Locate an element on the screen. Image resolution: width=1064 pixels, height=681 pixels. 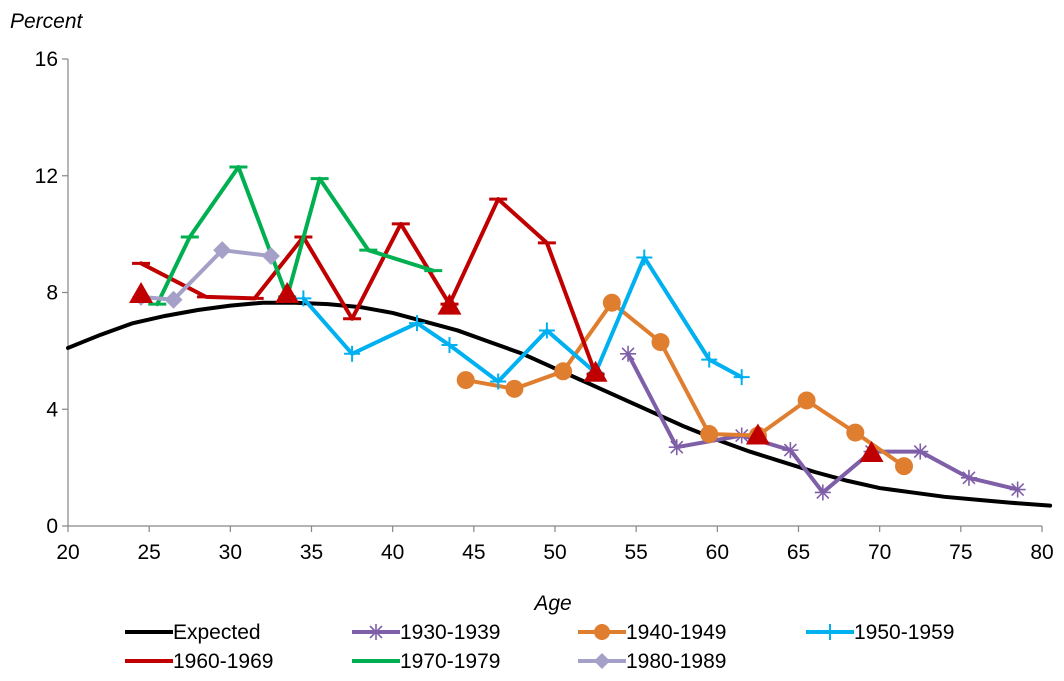
y-axis-title: Percent is located at coordinates (47, 21).